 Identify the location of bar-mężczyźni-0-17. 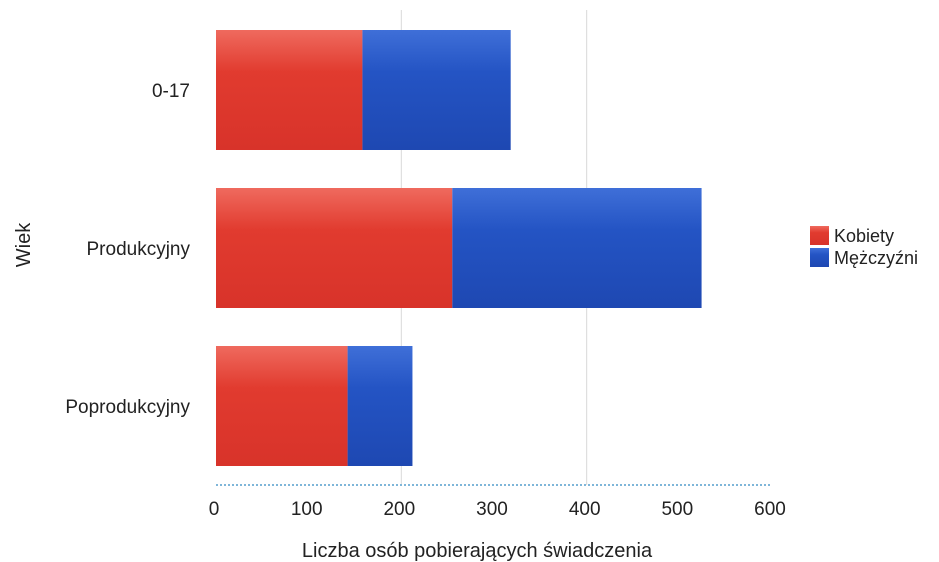
(436, 90).